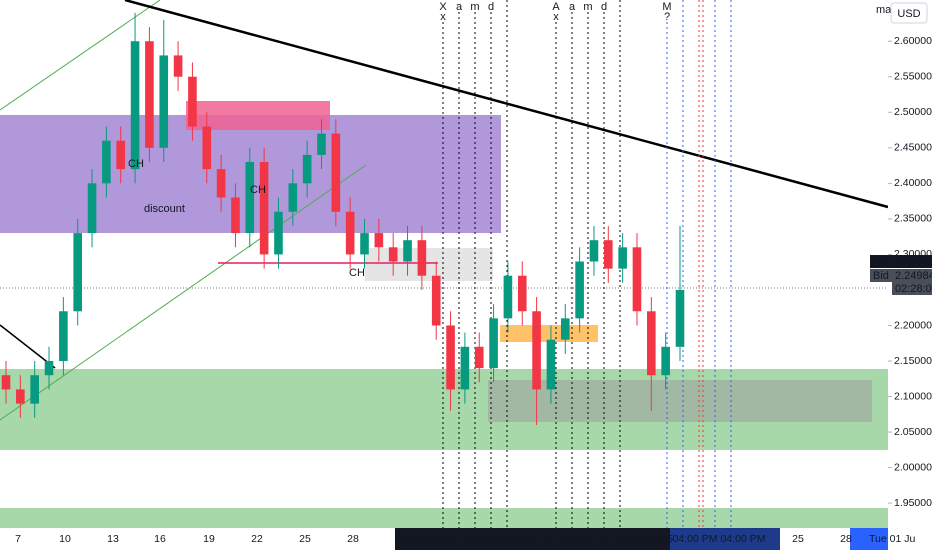 Image resolution: width=932 pixels, height=550 pixels. What do you see at coordinates (913, 41) in the screenshot?
I see `y-tick-label: 2.60000` at bounding box center [913, 41].